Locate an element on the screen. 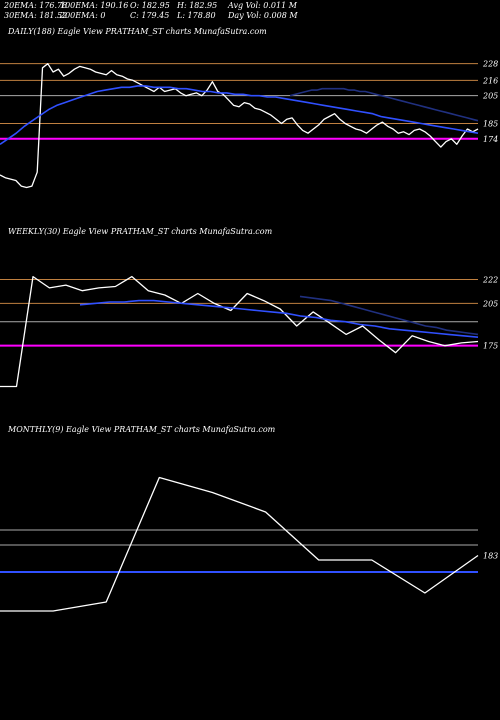 This screenshot has width=500, height=720. weekly-tick-label: 175 is located at coordinates (490, 346).